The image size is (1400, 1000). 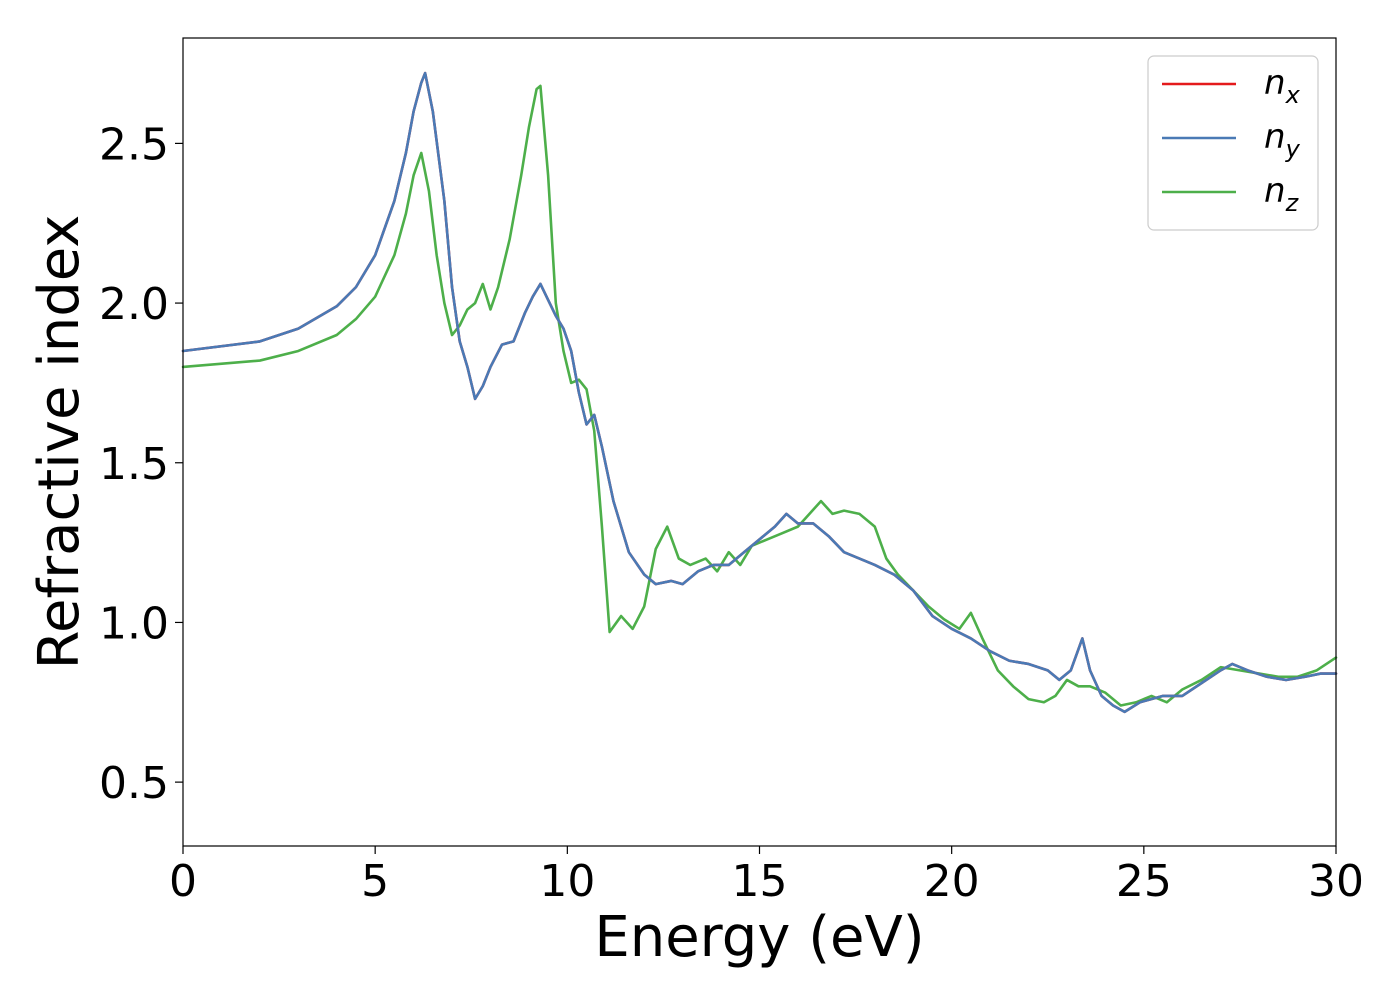 I want to click on y-axis: 0.5 1.0 1.5 2.0 2.5, so click(x=141, y=464).